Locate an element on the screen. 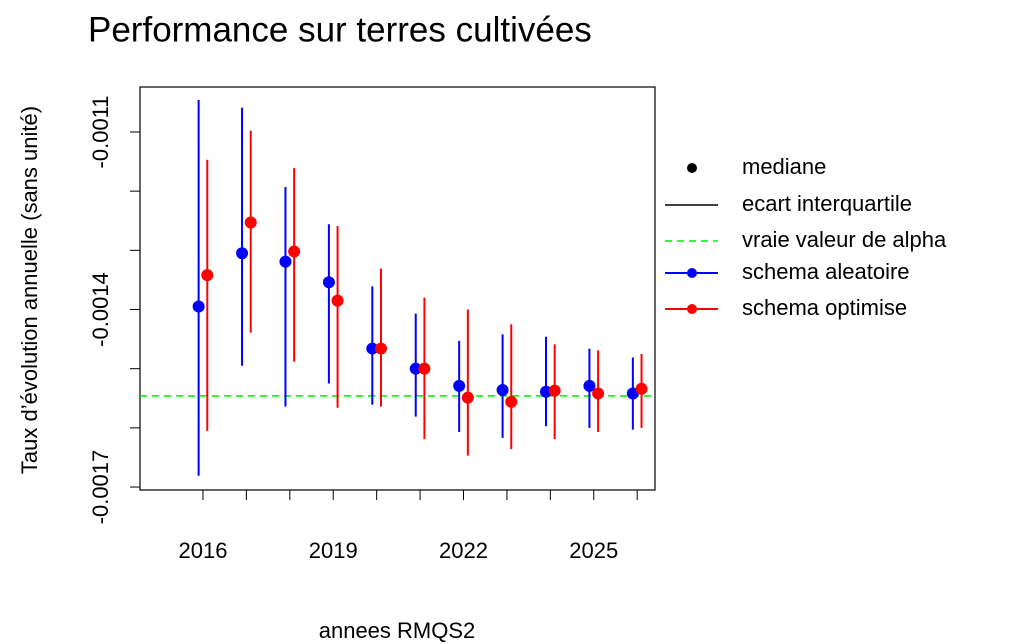  x-axis-label: annees RMQS2 is located at coordinates (397, 630).